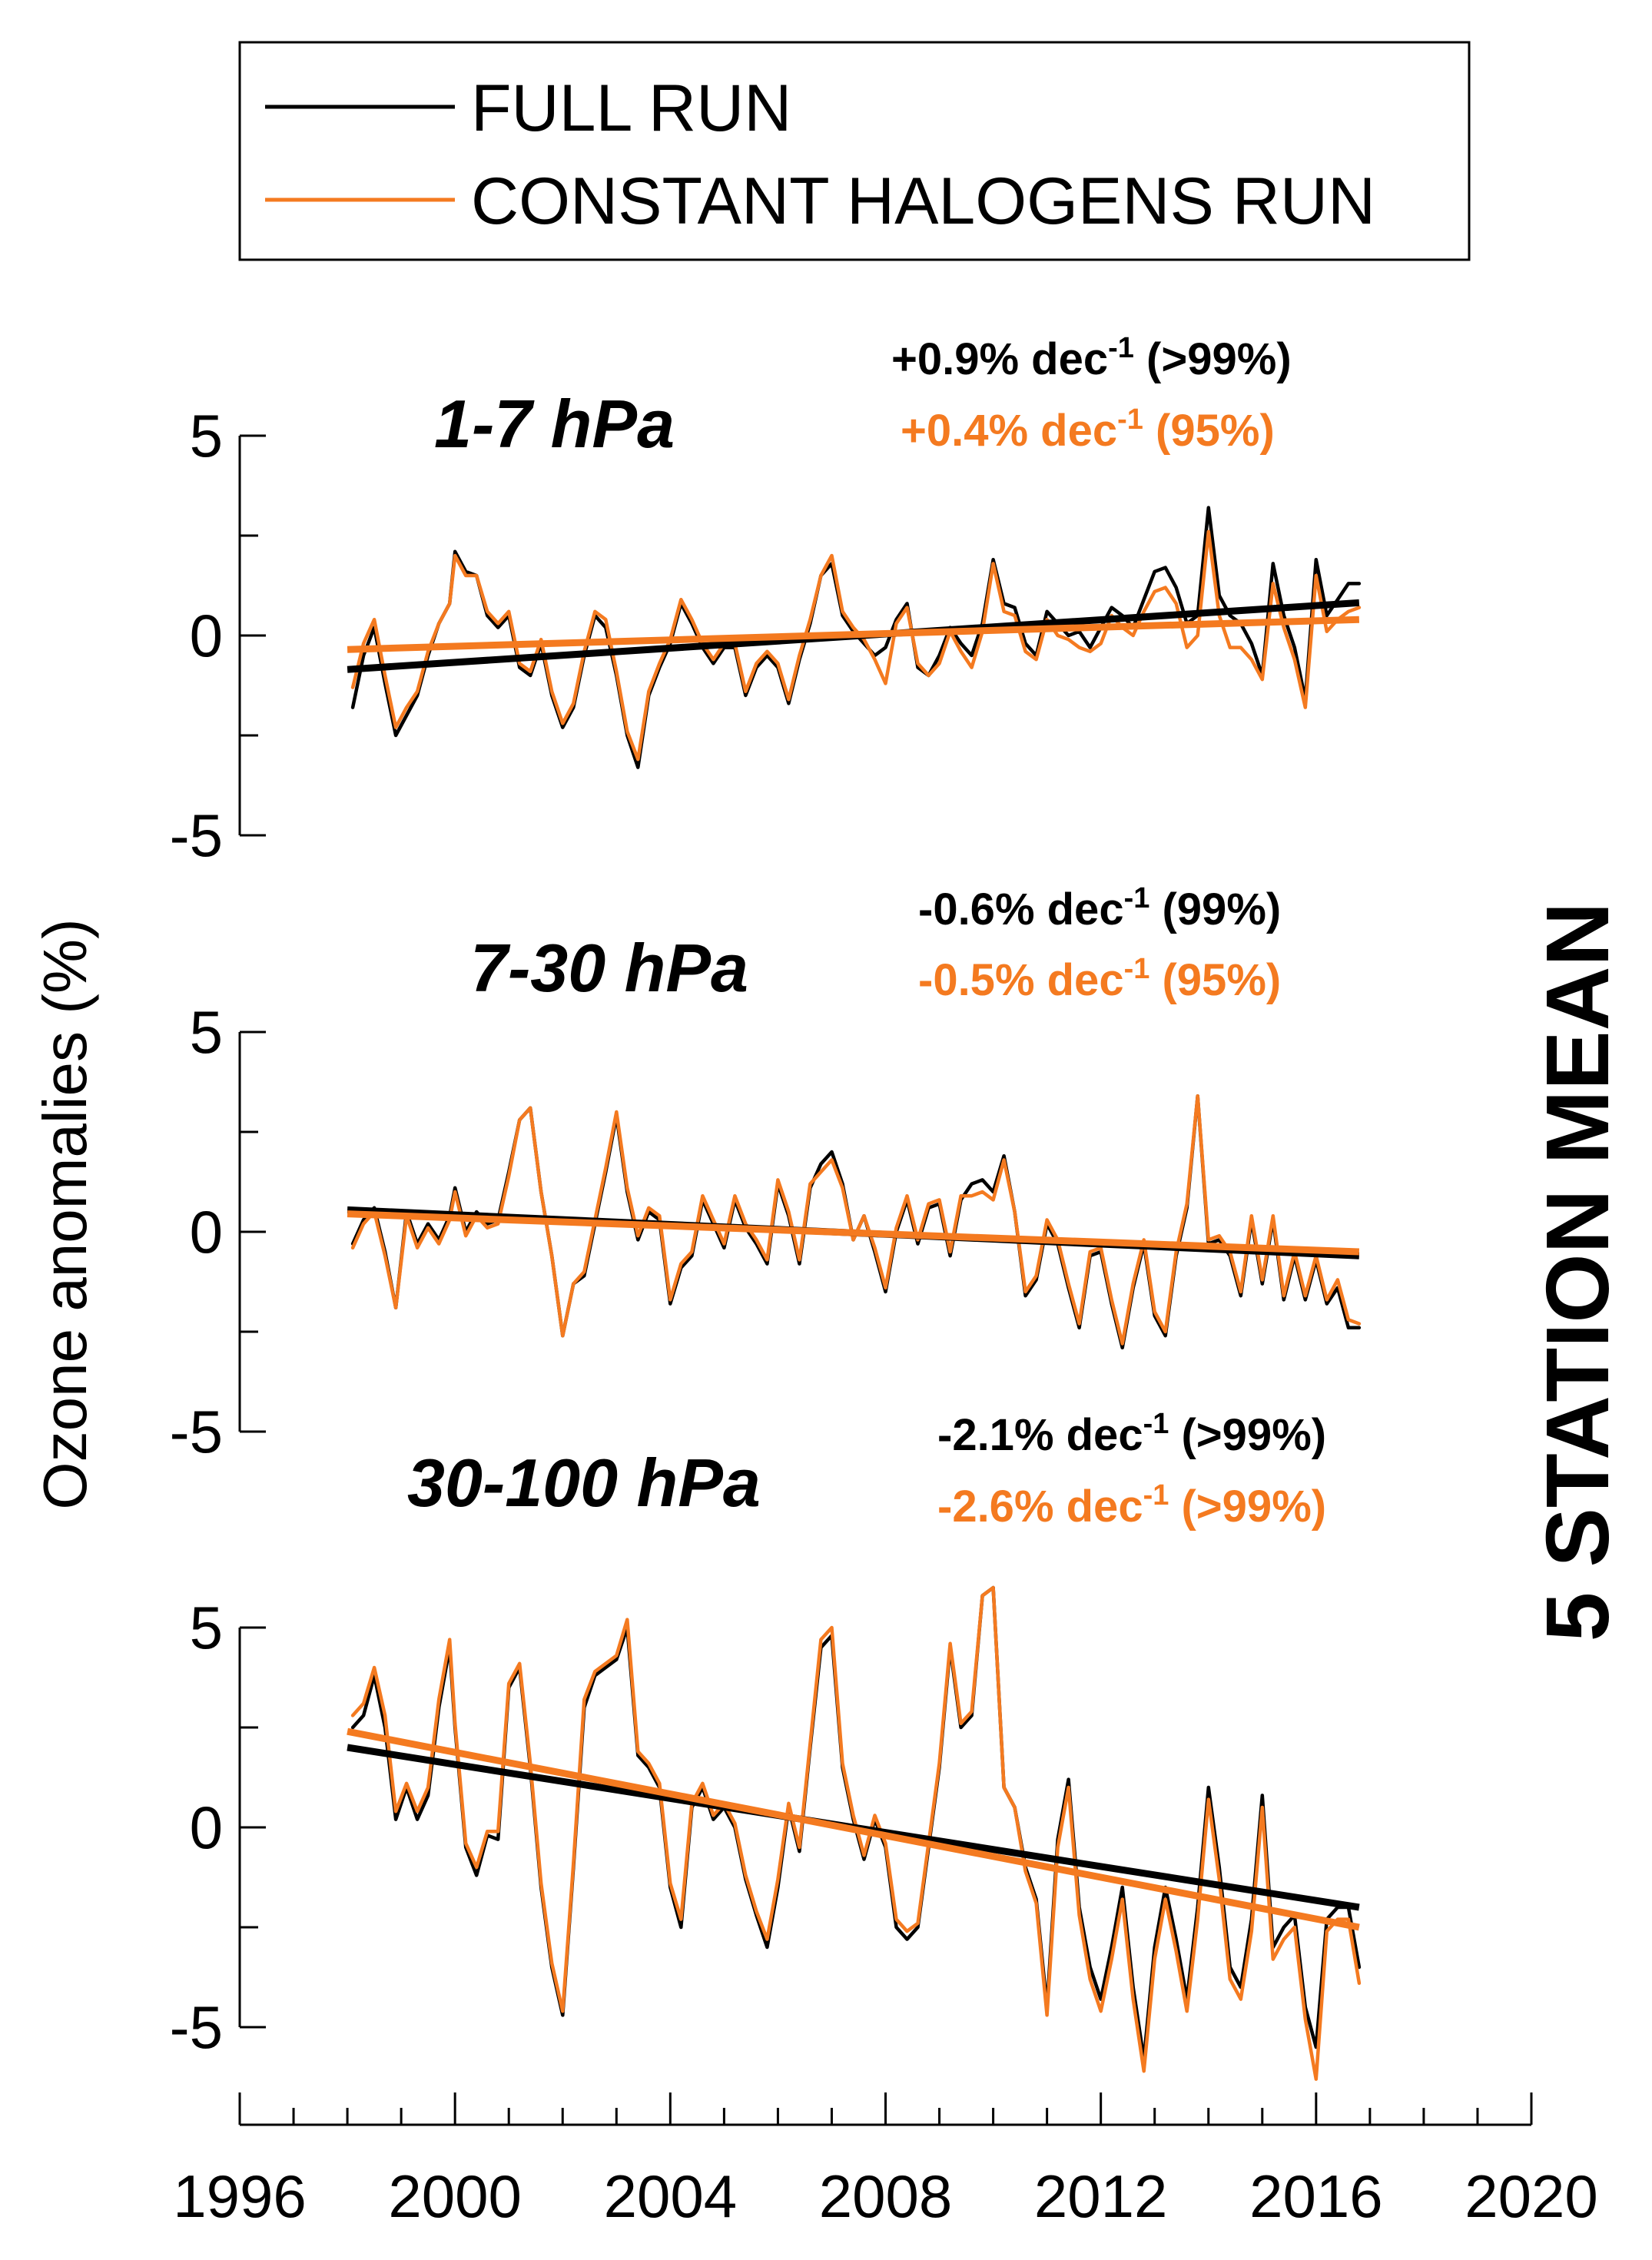  What do you see at coordinates (886, 2196) in the screenshot?
I see `x-tick-label: 2008` at bounding box center [886, 2196].